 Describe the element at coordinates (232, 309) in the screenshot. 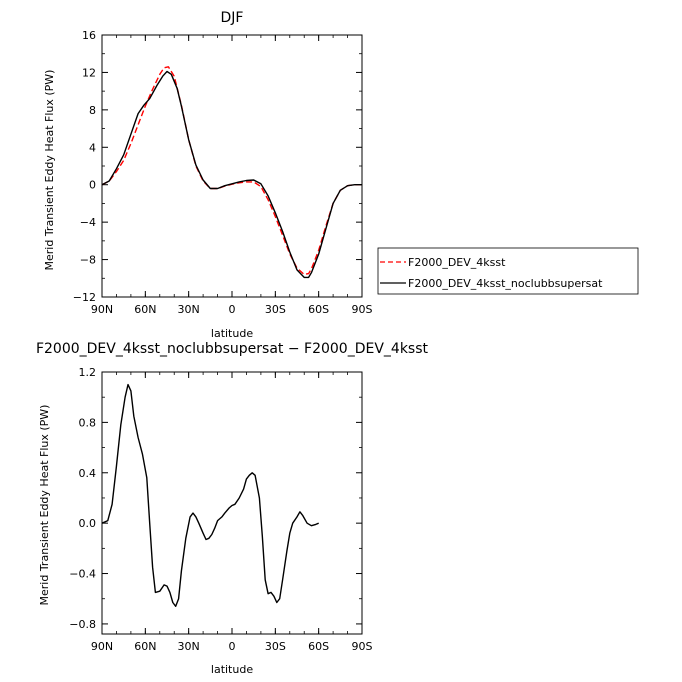

I see `chart-top-xtick-label: 0` at that location.